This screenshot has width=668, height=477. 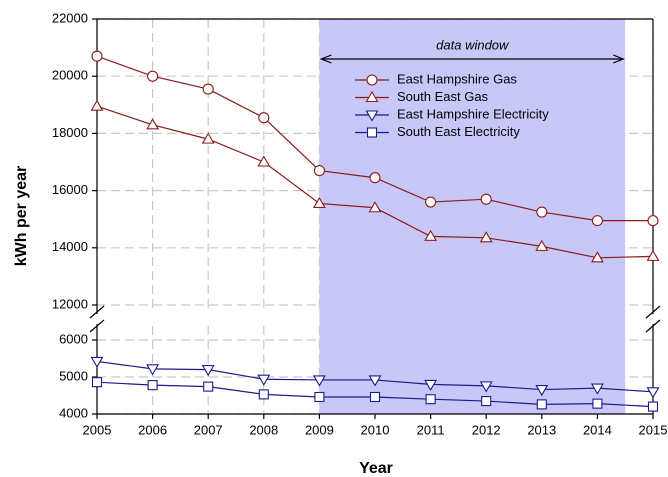 What do you see at coordinates (70, 17) in the screenshot?
I see `y-tick-label: 22000` at bounding box center [70, 17].